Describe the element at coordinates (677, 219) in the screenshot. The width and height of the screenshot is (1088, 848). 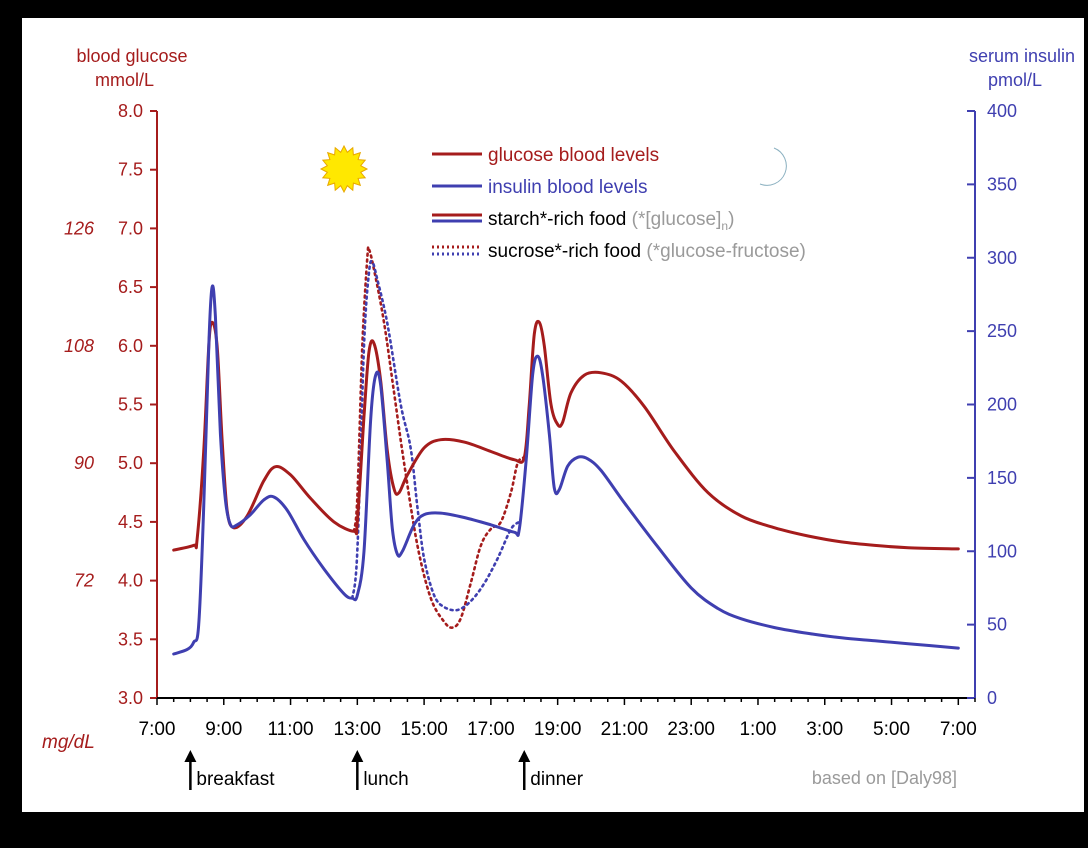
I see `legend-starch-note: (*[glucose]` at that location.